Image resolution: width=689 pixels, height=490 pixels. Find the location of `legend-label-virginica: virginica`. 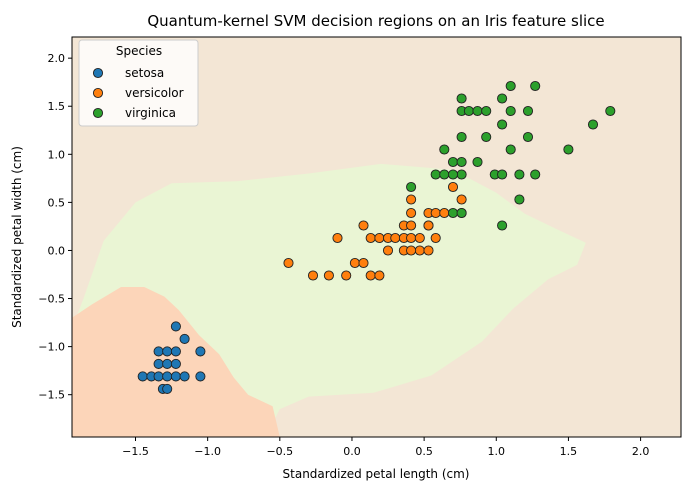

legend-label-virginica: virginica is located at coordinates (150, 113).